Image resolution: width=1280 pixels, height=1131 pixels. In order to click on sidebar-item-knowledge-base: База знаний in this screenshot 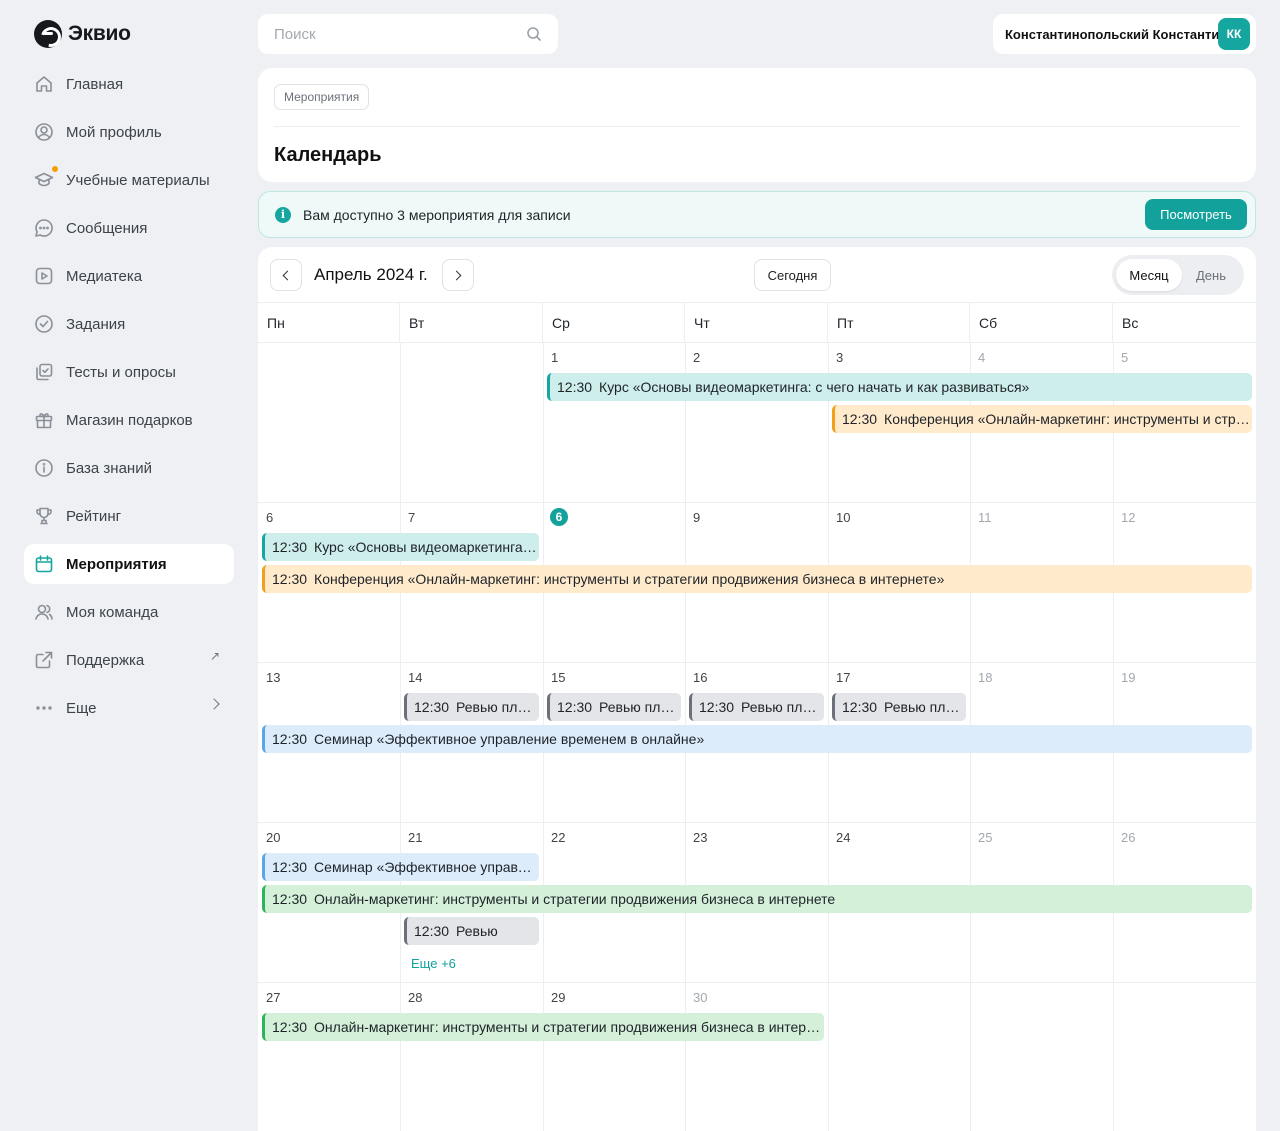, I will do `click(129, 468)`.